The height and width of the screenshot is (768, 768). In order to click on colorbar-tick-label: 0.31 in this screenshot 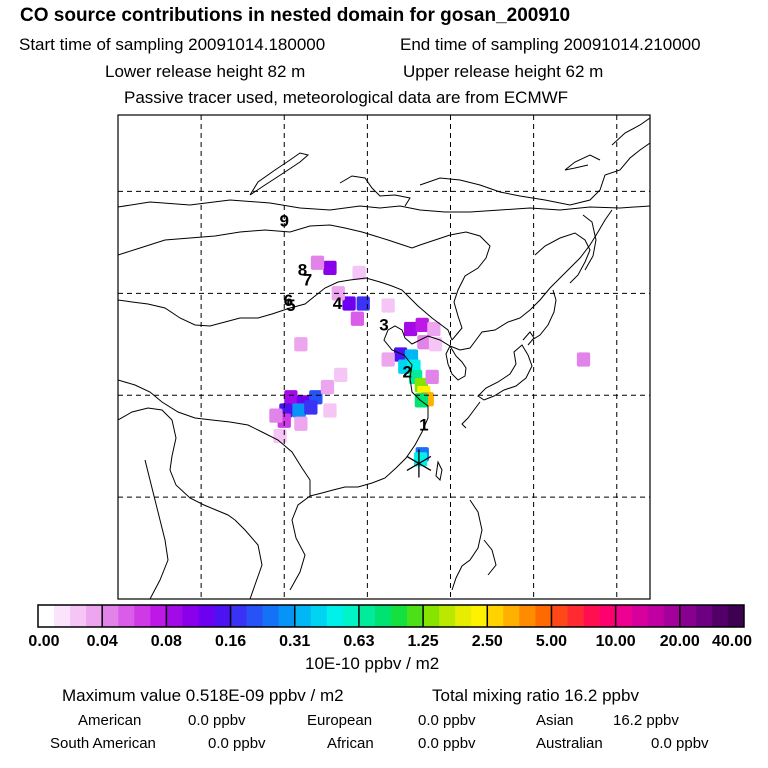, I will do `click(294, 641)`.